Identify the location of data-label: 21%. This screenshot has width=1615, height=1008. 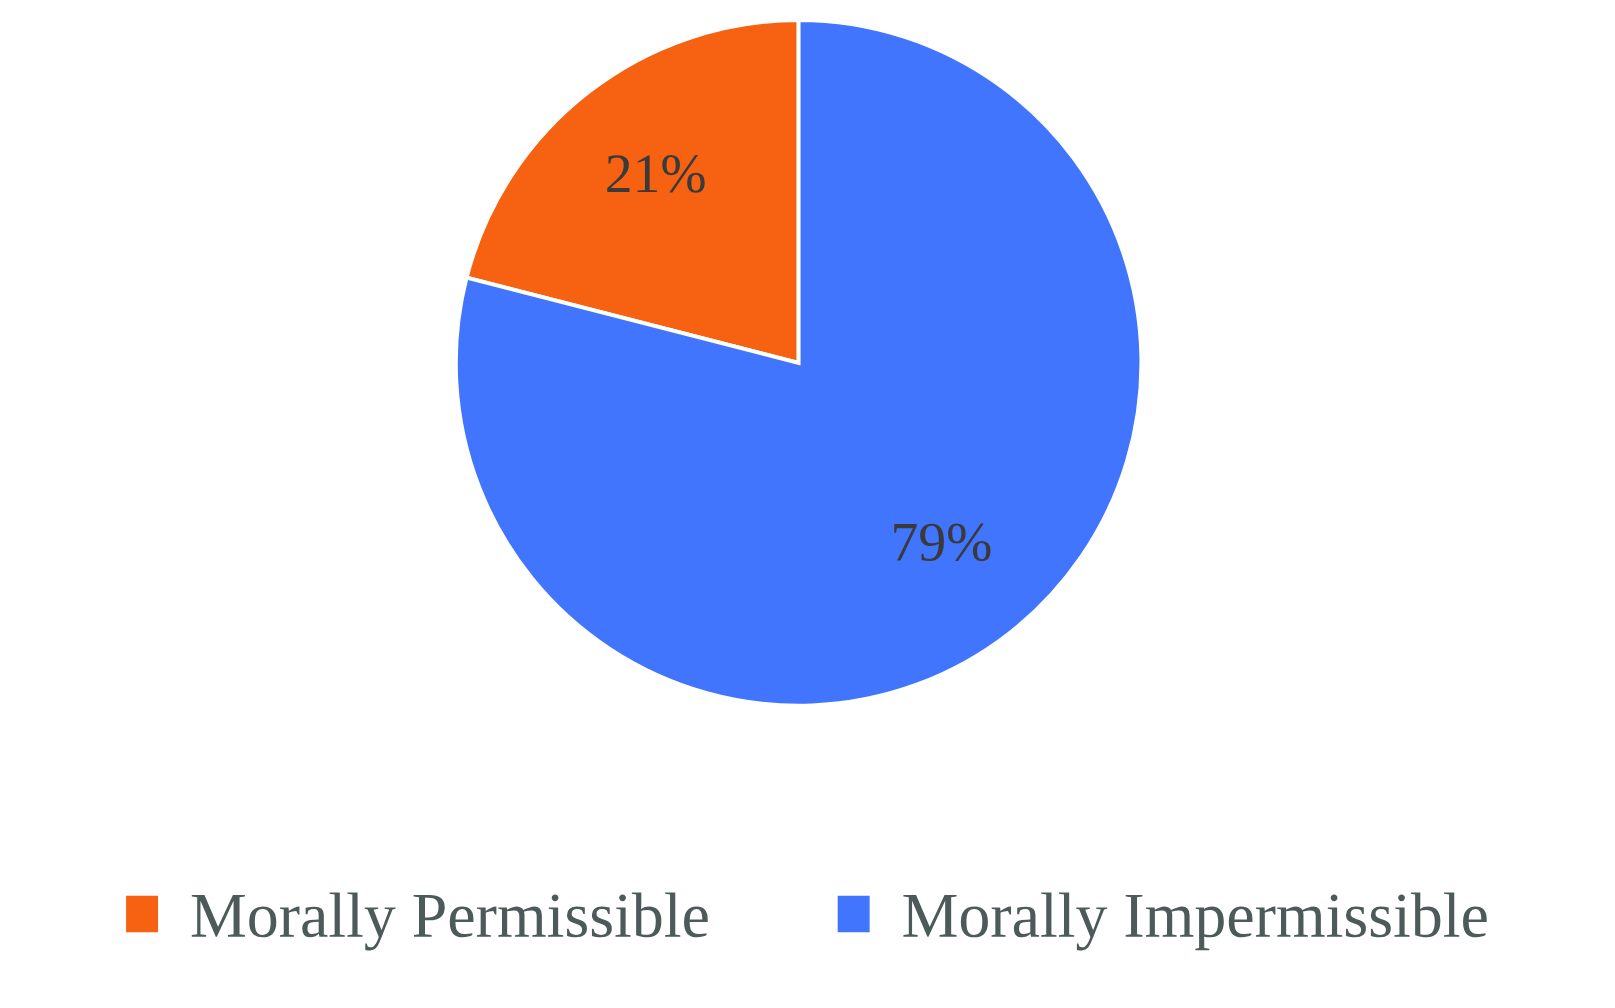
(656, 174).